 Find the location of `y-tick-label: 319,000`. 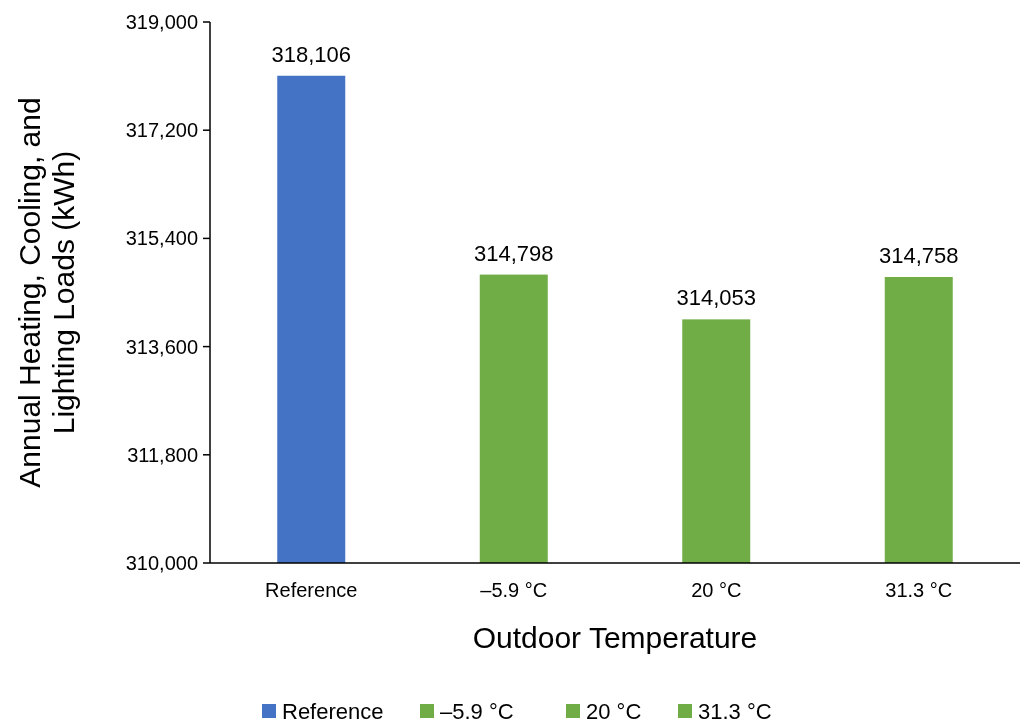

y-tick-label: 319,000 is located at coordinates (161, 22).